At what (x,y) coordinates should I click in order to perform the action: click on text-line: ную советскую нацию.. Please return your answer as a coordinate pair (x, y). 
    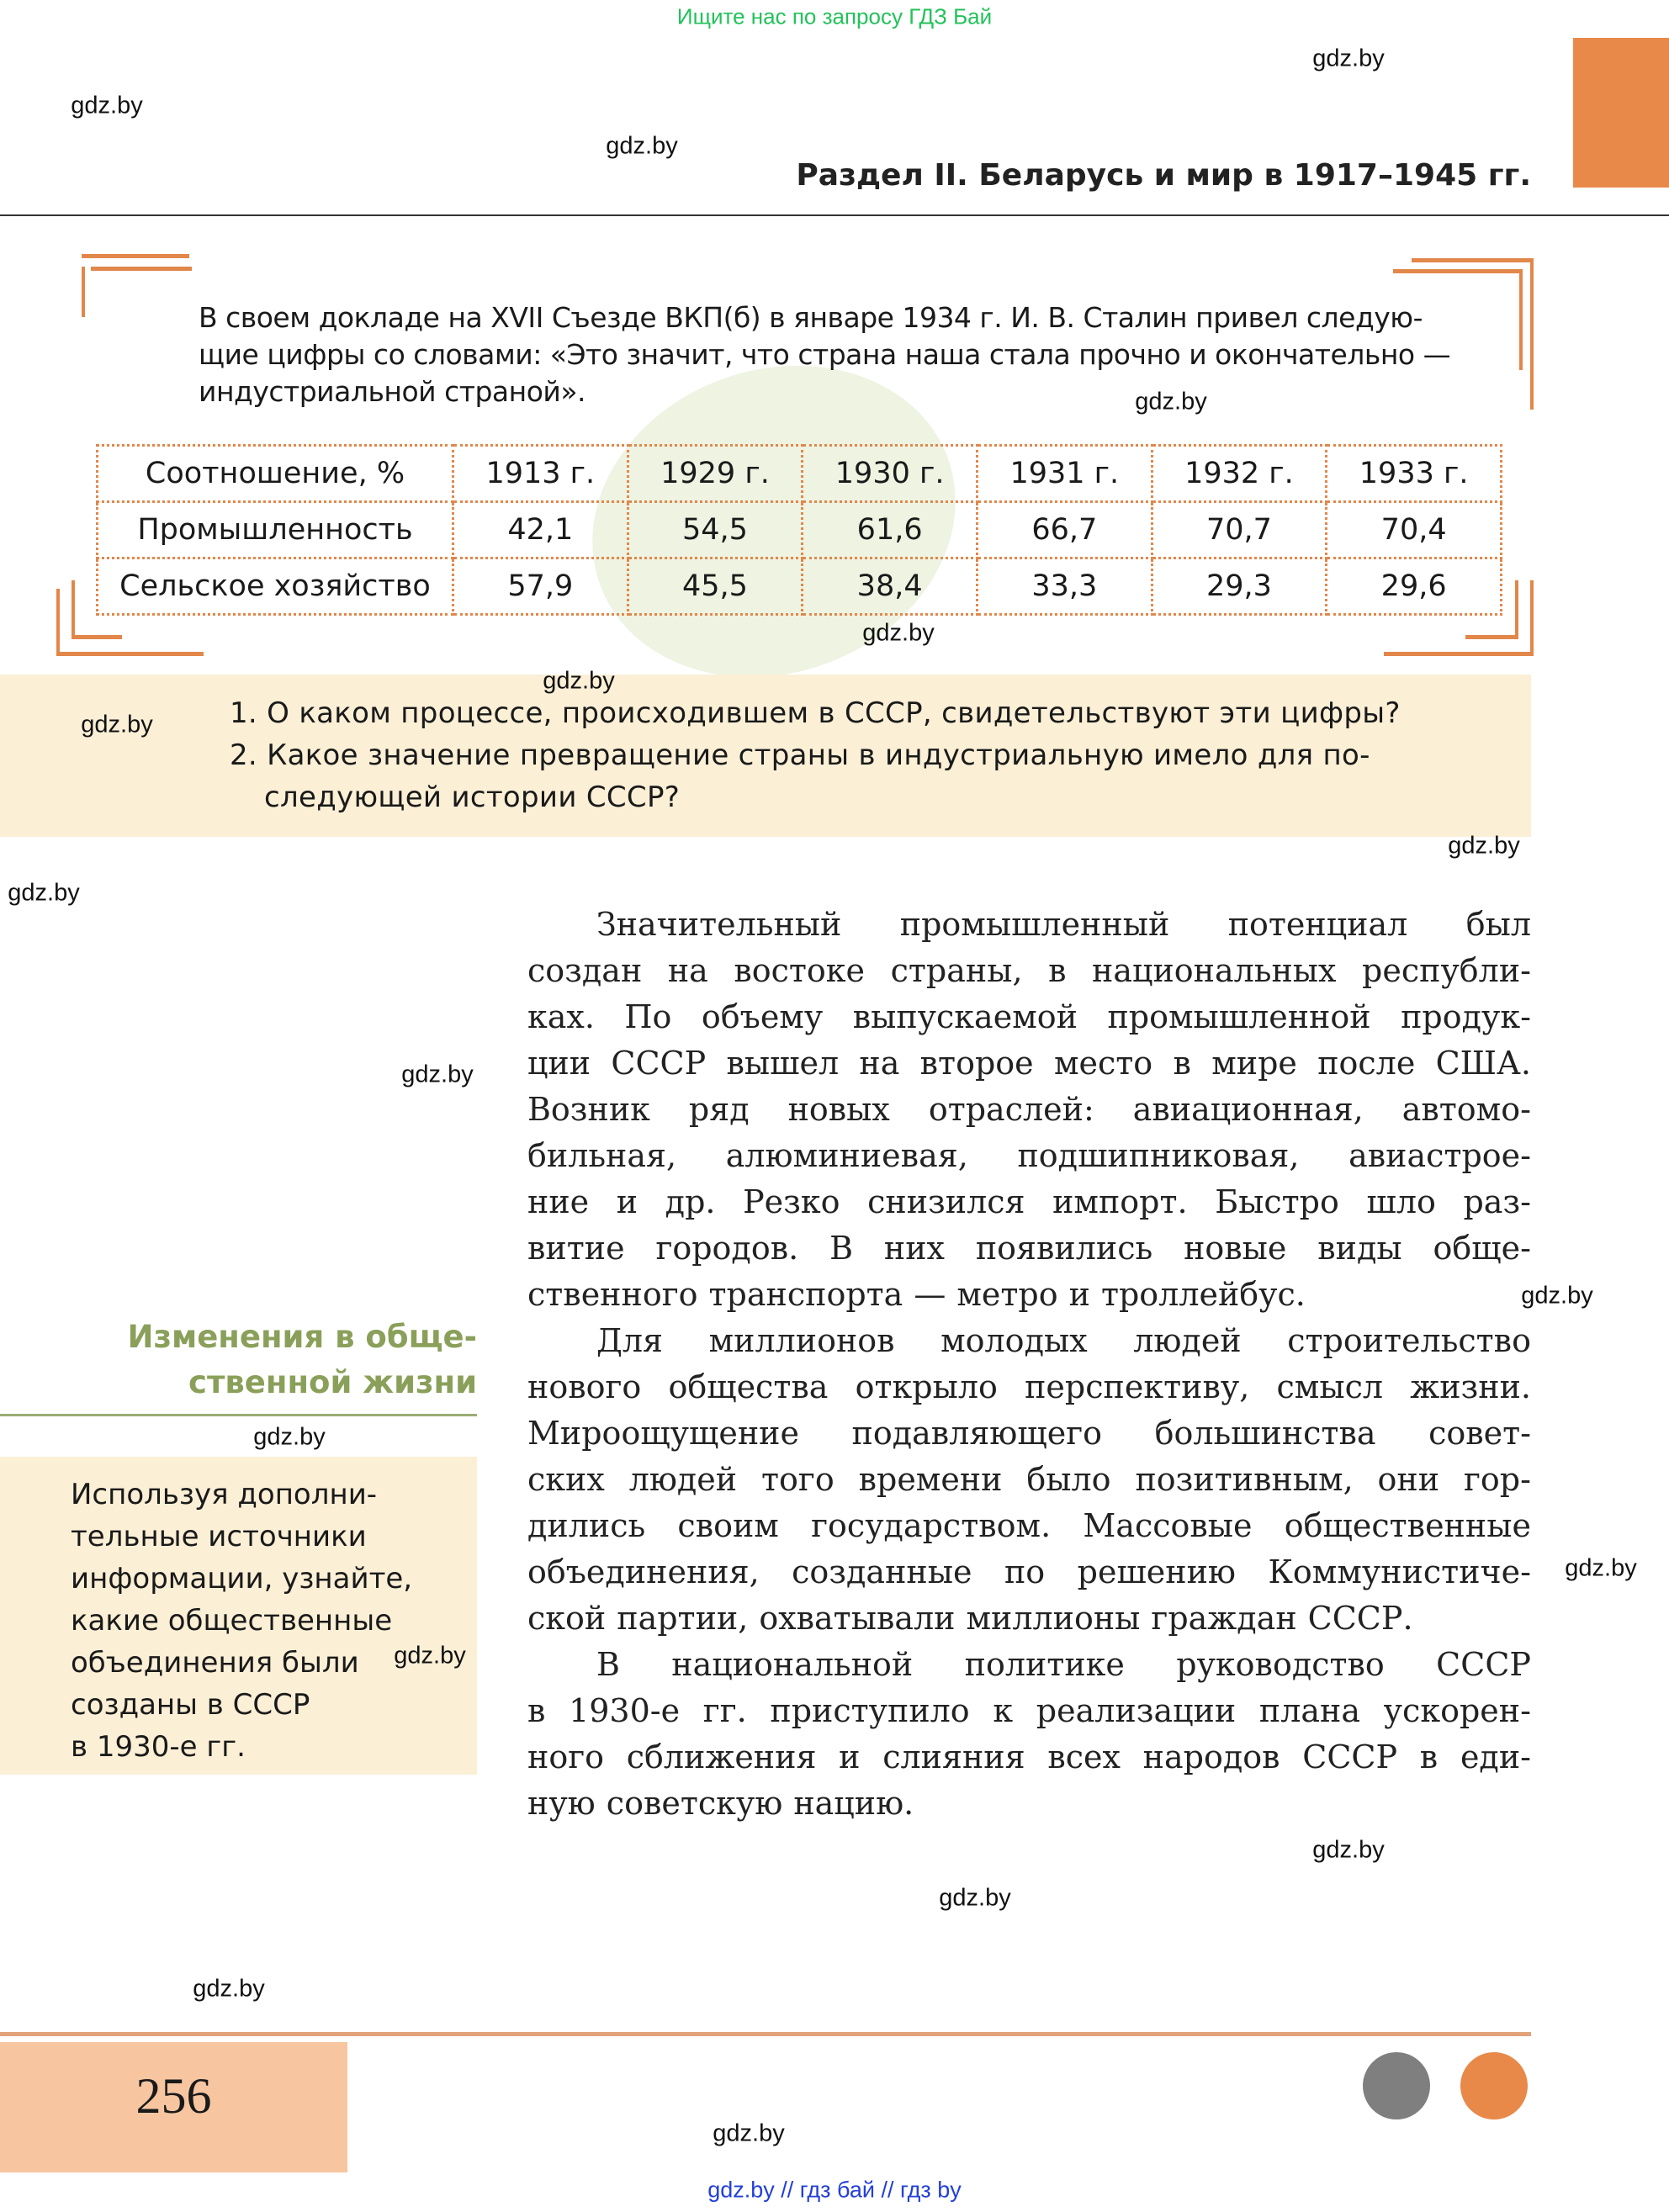
    Looking at the image, I should click on (720, 1803).